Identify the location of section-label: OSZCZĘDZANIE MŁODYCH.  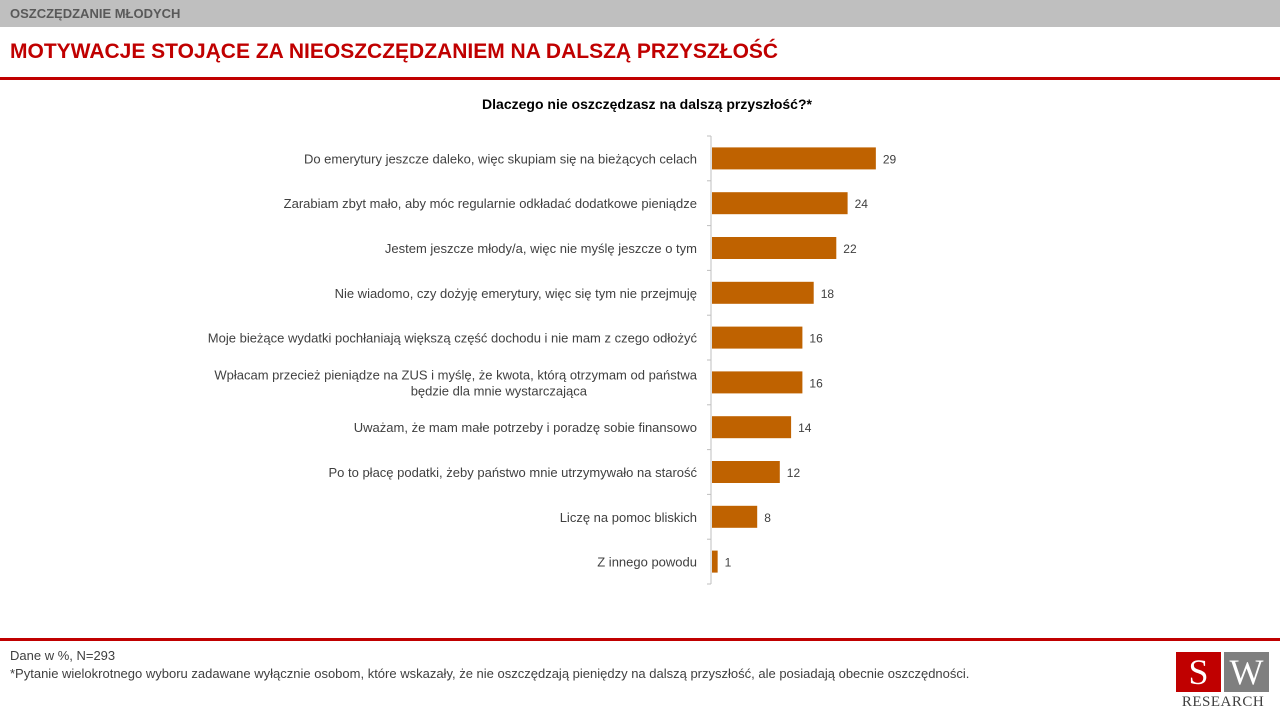
(95, 13).